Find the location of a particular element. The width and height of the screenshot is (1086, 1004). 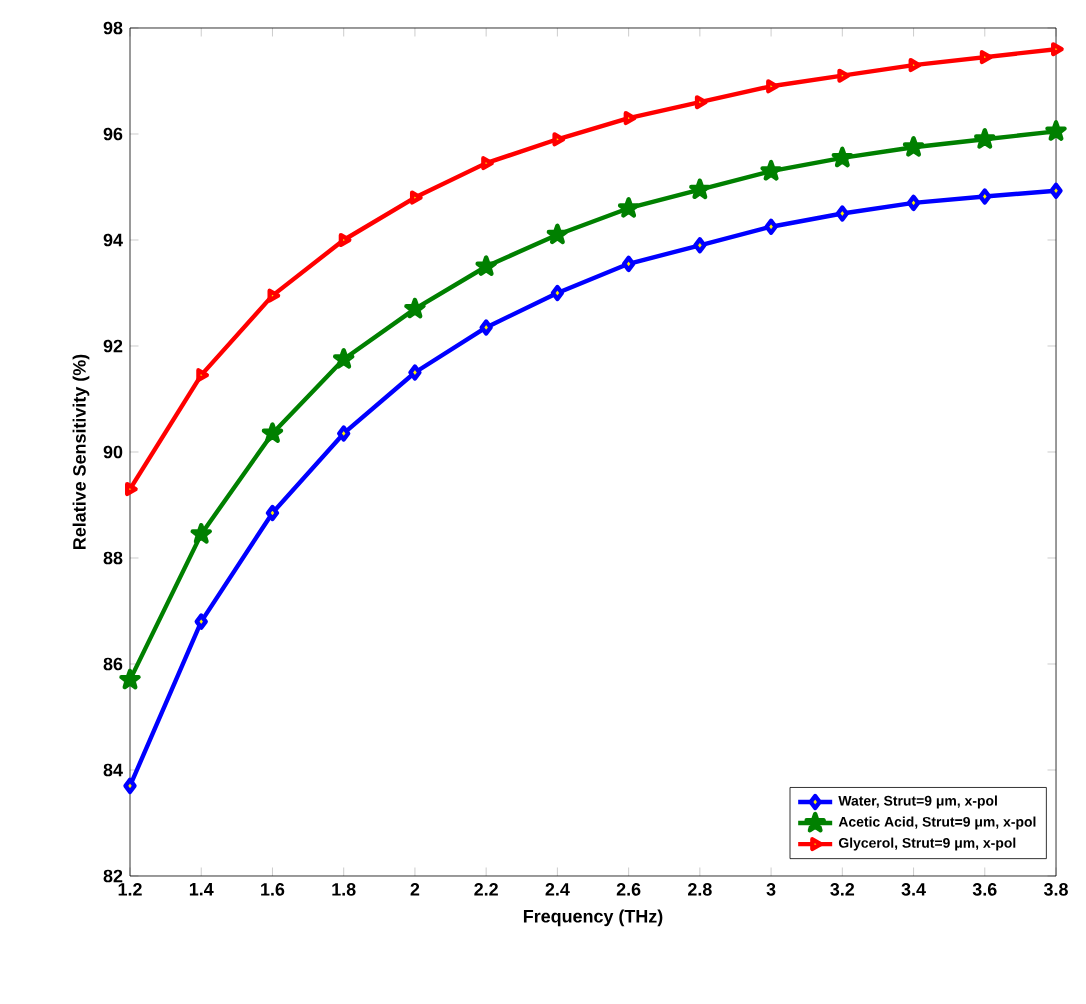

x-tick-label: 2 is located at coordinates (415, 889).